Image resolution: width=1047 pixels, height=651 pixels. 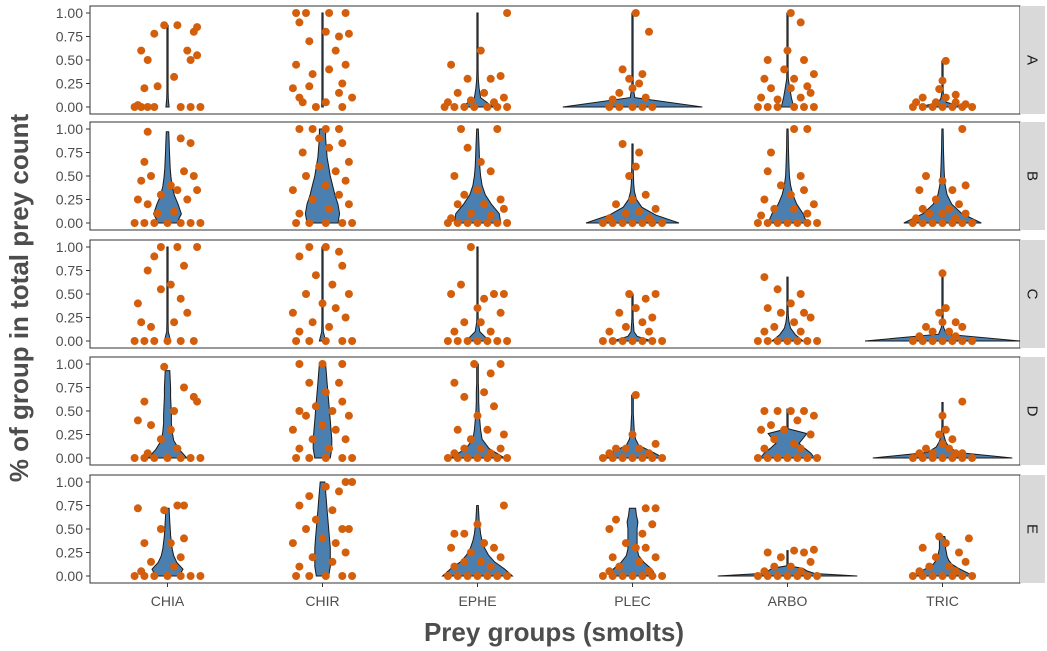 I want to click on x-tick-label: TRIC, so click(x=942, y=601).